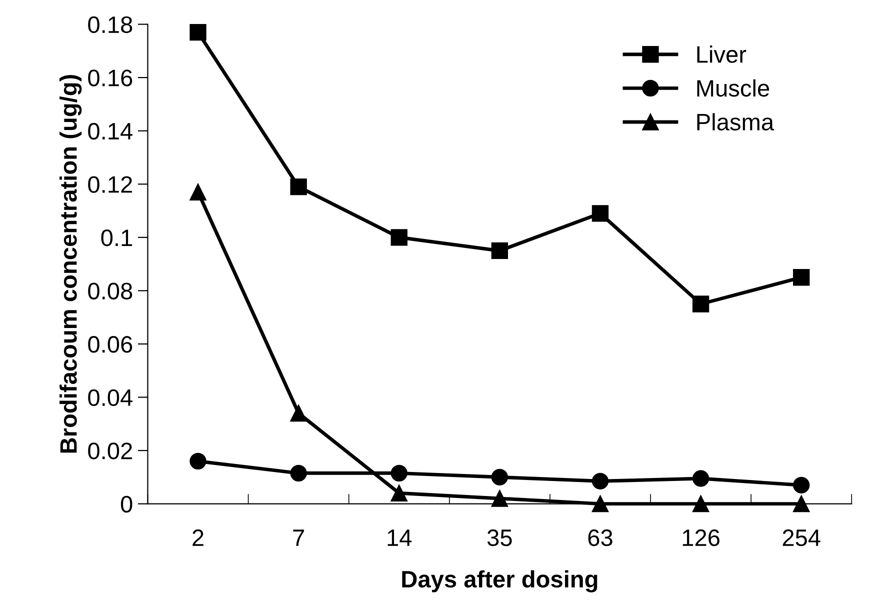  What do you see at coordinates (110, 131) in the screenshot?
I see `y-tick-label: 0.14` at bounding box center [110, 131].